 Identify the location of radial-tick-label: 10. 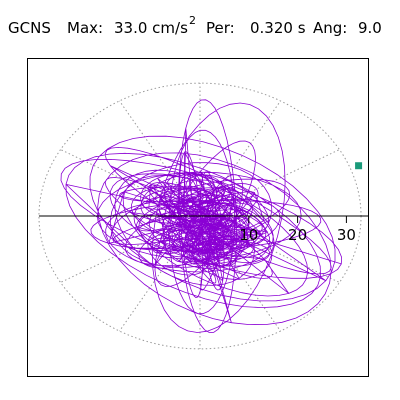
(248, 235).